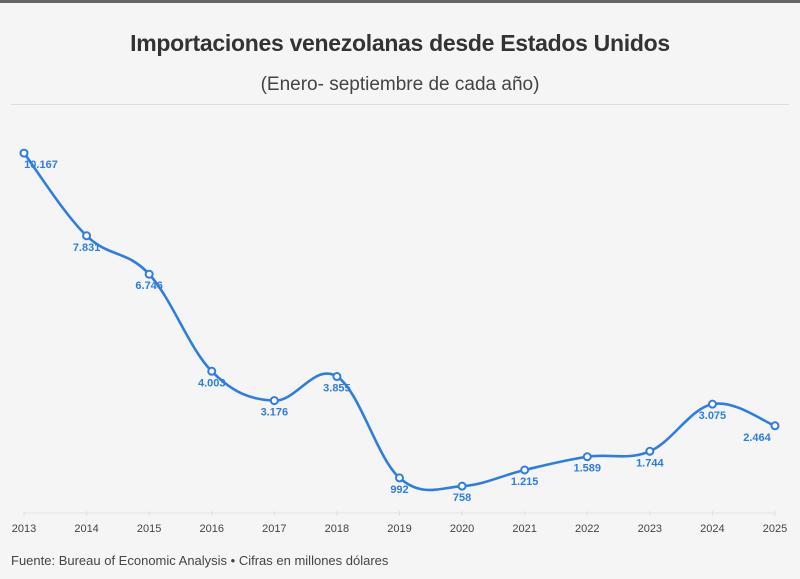 The height and width of the screenshot is (579, 800). What do you see at coordinates (400, 1) in the screenshot?
I see `top-border` at bounding box center [400, 1].